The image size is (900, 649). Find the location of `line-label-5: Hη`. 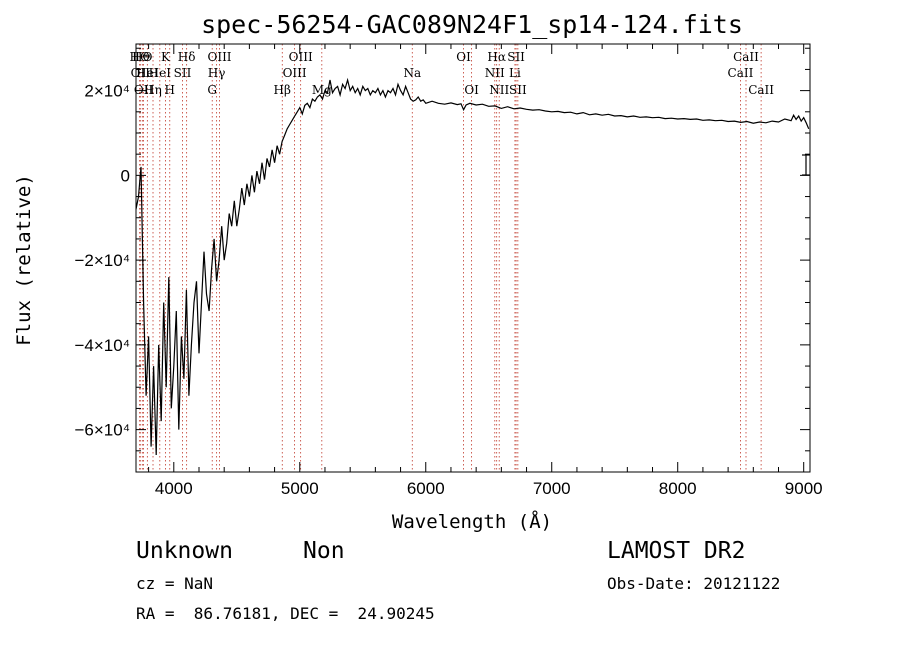

line-label-5: Hη is located at coordinates (153, 90).